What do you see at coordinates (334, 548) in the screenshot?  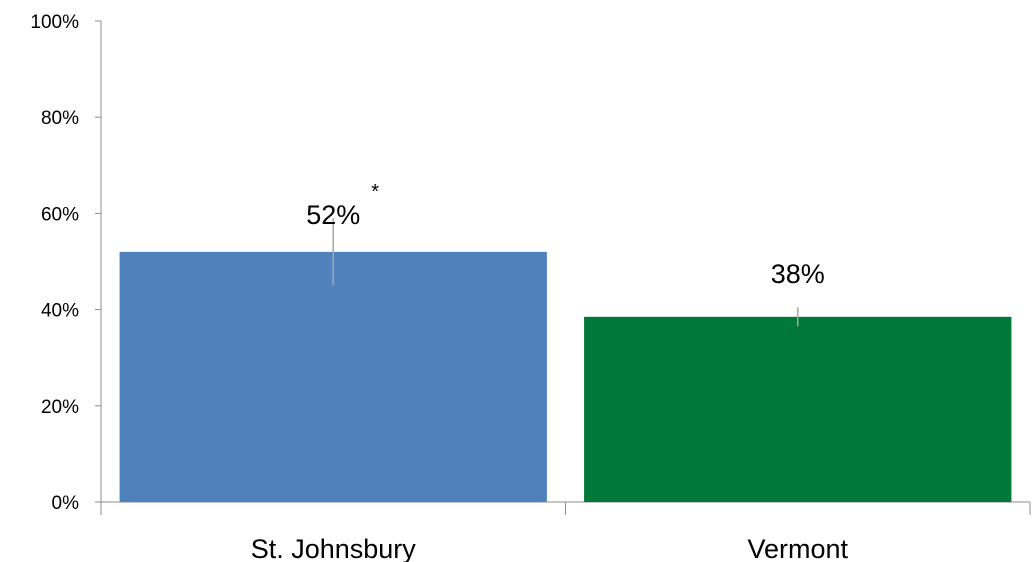 I see `category-label: St. Johnsbury` at bounding box center [334, 548].